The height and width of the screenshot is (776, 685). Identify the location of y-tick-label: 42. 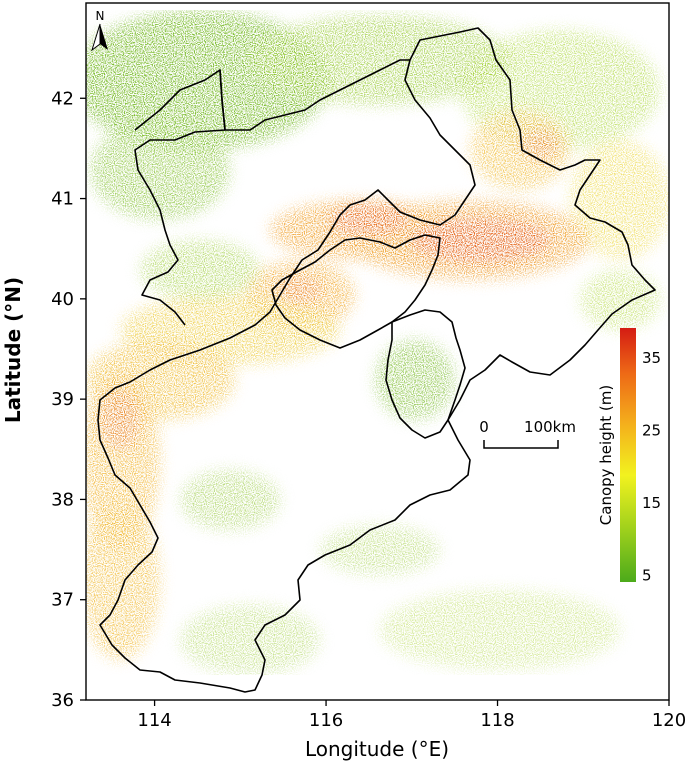
(62, 98).